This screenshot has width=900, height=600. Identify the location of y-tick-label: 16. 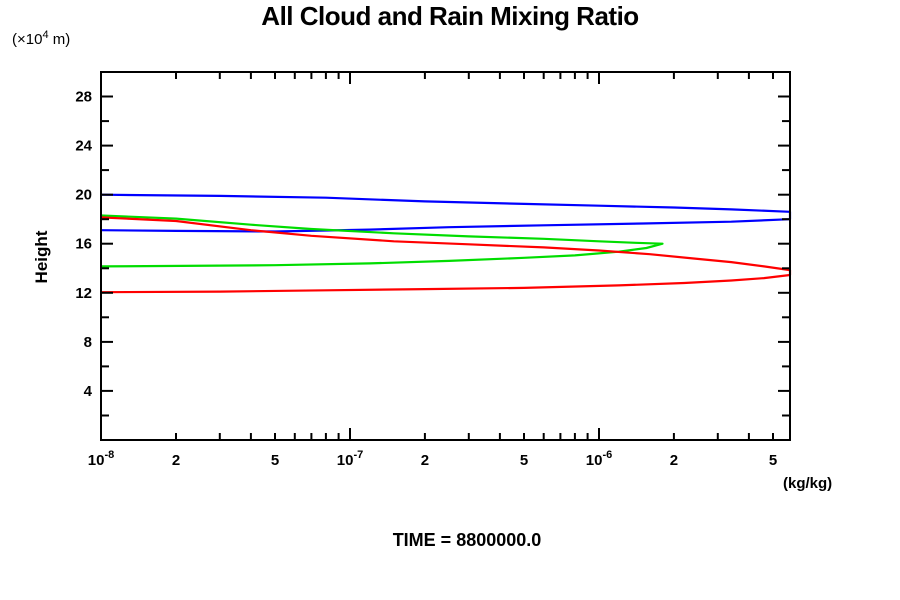
(83, 244).